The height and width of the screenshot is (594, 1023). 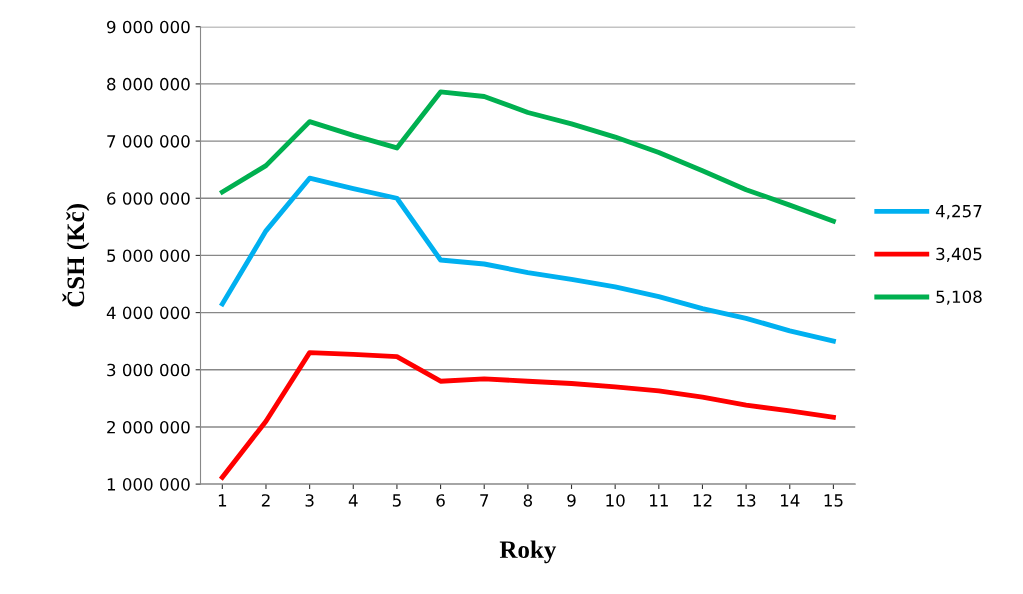 What do you see at coordinates (959, 254) in the screenshot?
I see `legend-label: 3,405` at bounding box center [959, 254].